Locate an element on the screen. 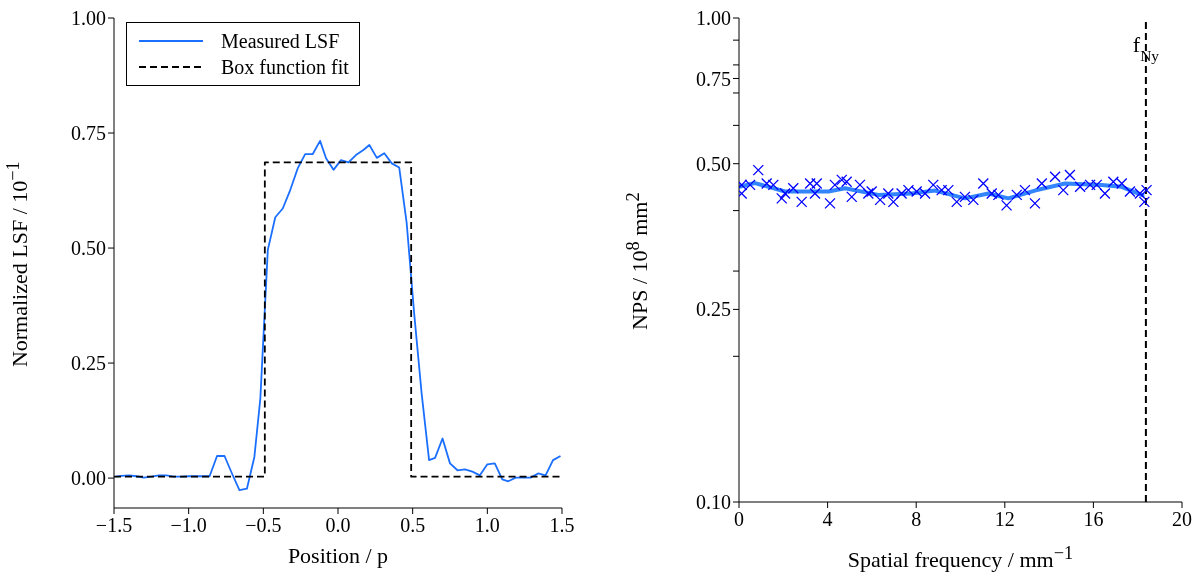 This screenshot has width=1204, height=581. y-tick-label: 0.10 is located at coordinates (713, 502).